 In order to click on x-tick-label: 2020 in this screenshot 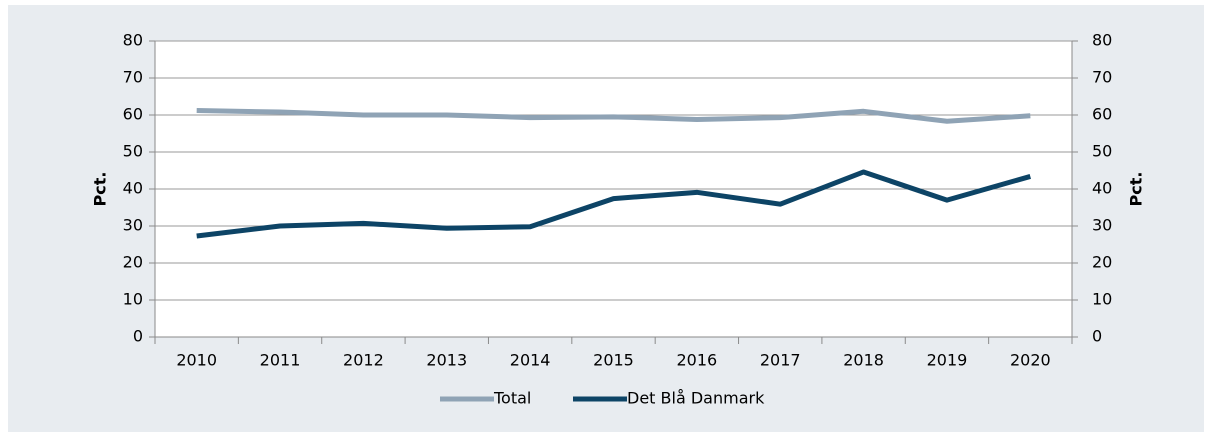, I will do `click(1030, 360)`.